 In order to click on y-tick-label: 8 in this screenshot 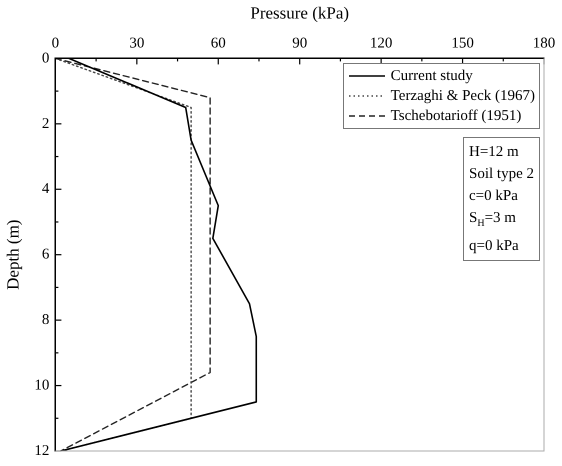, I will do `click(46, 320)`.